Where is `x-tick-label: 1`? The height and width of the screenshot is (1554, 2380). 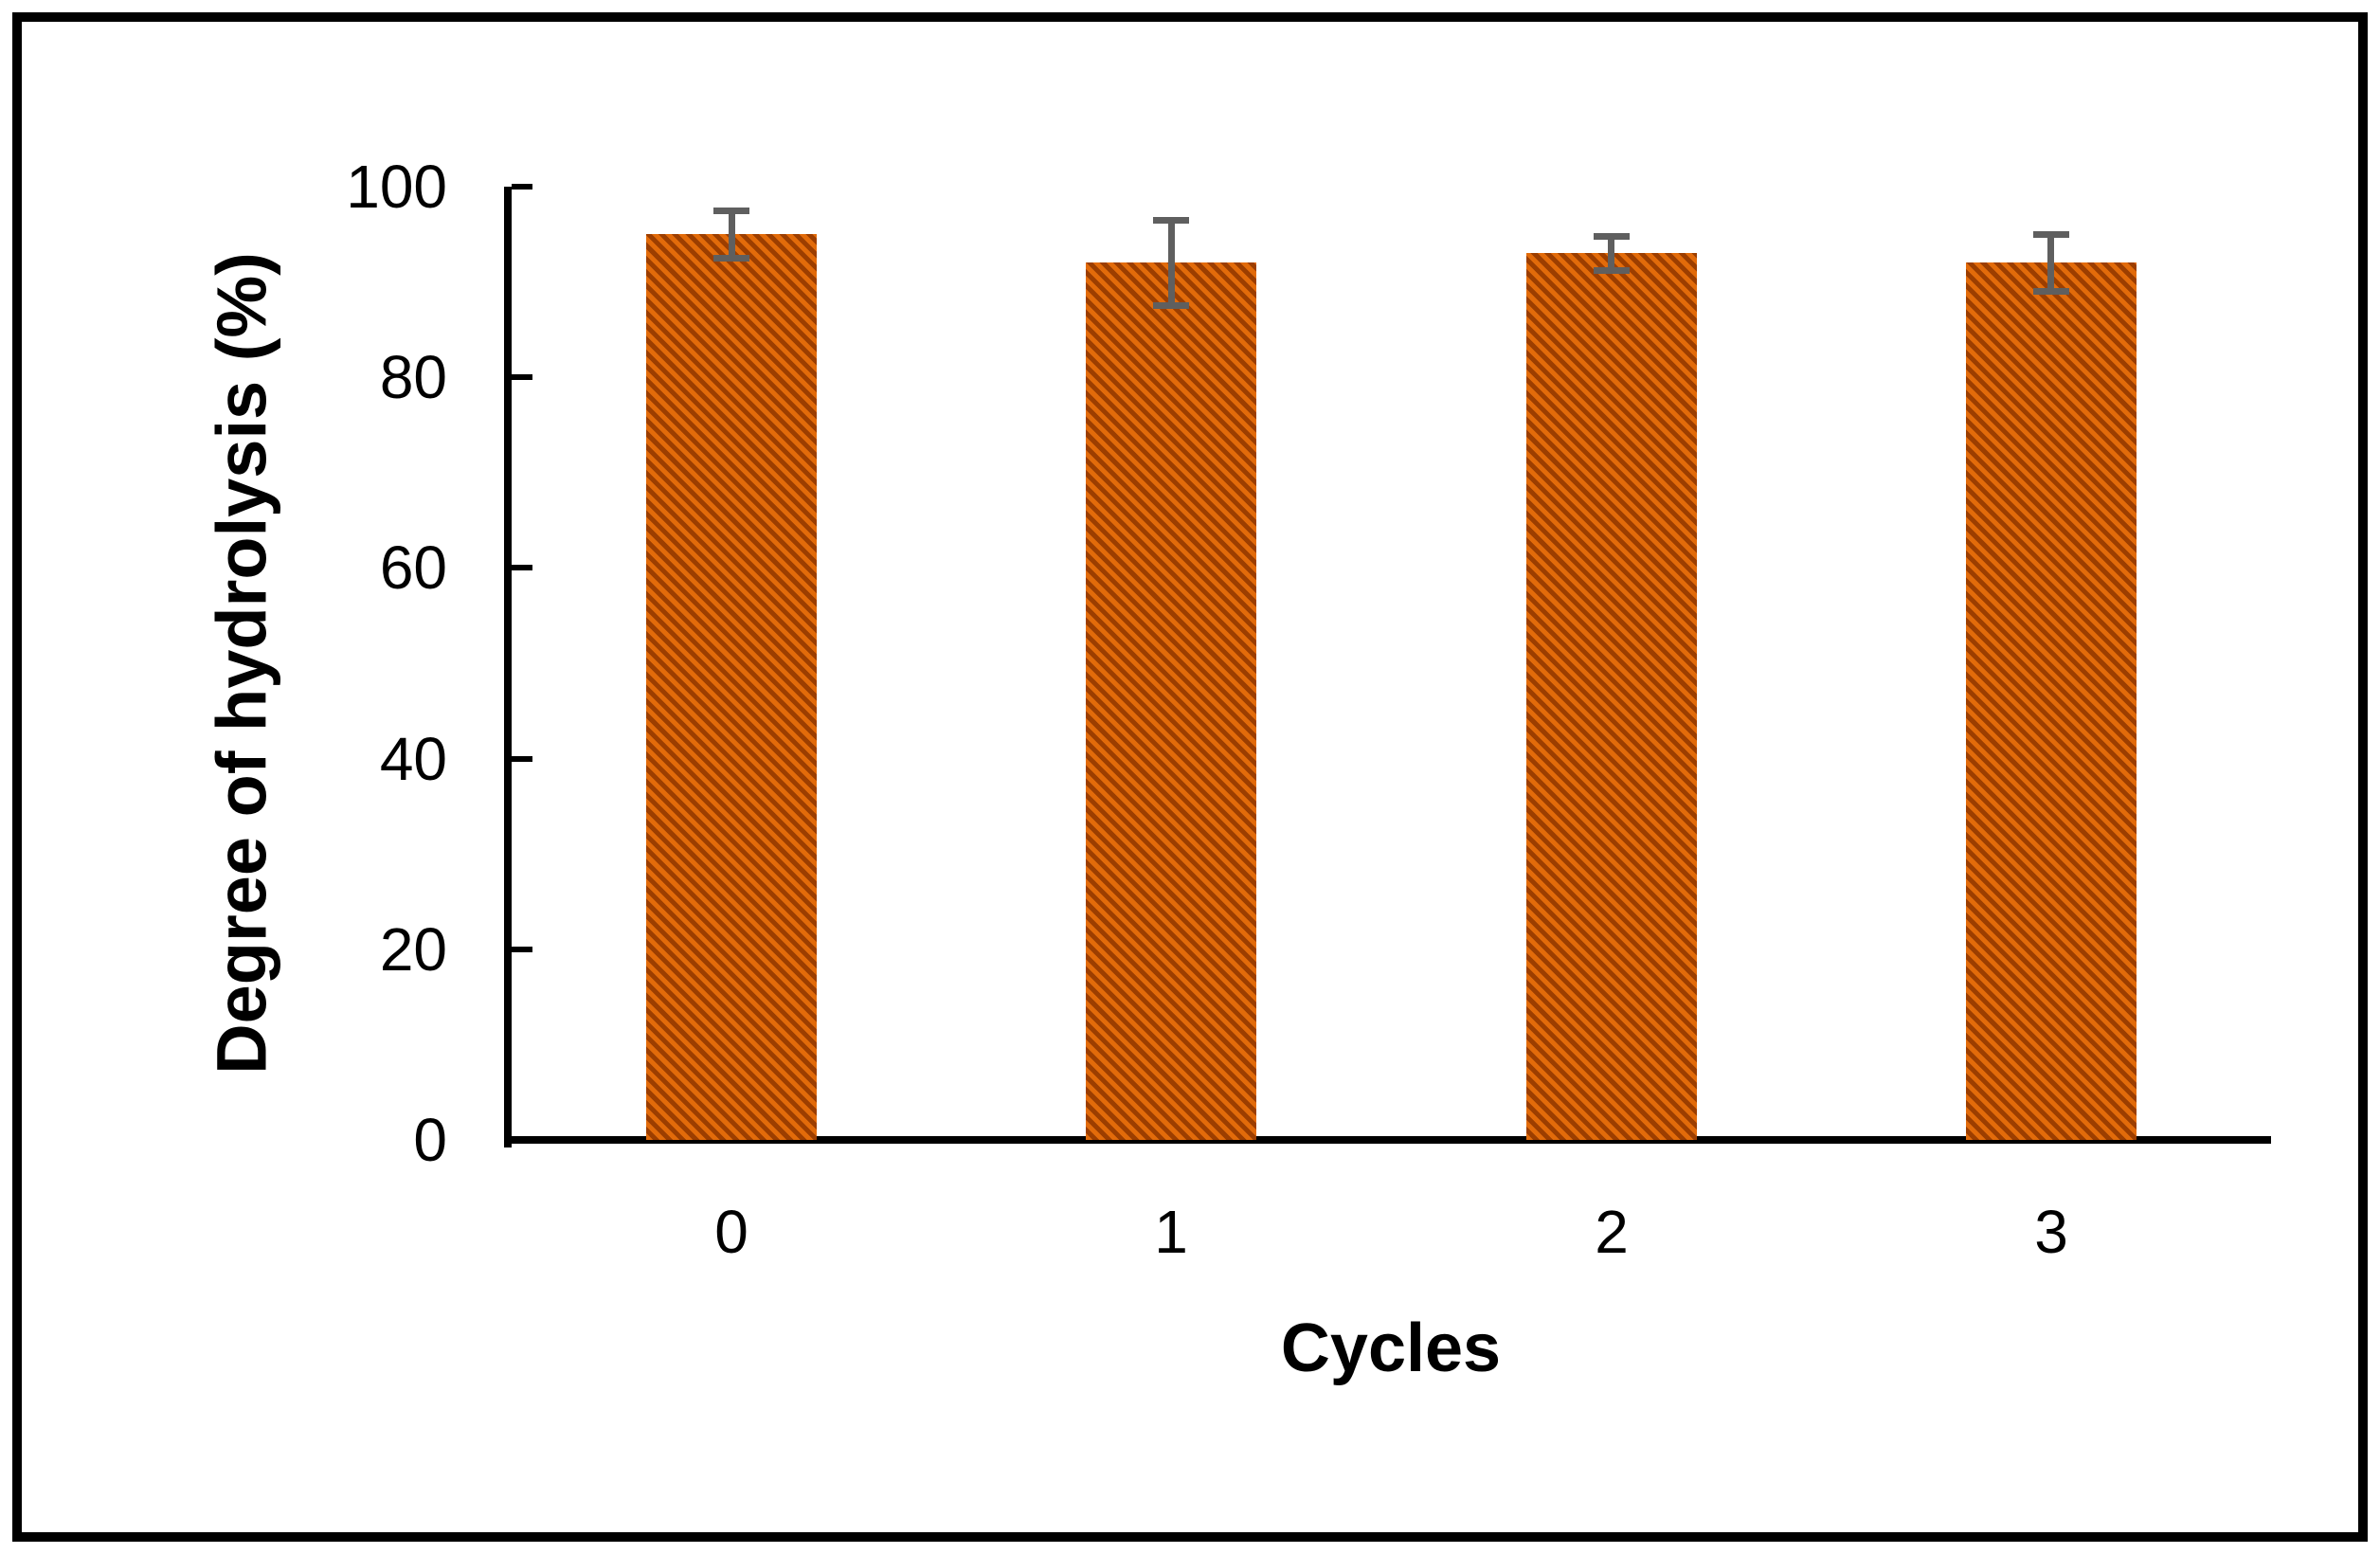
x-tick-label: 1 is located at coordinates (1171, 1232).